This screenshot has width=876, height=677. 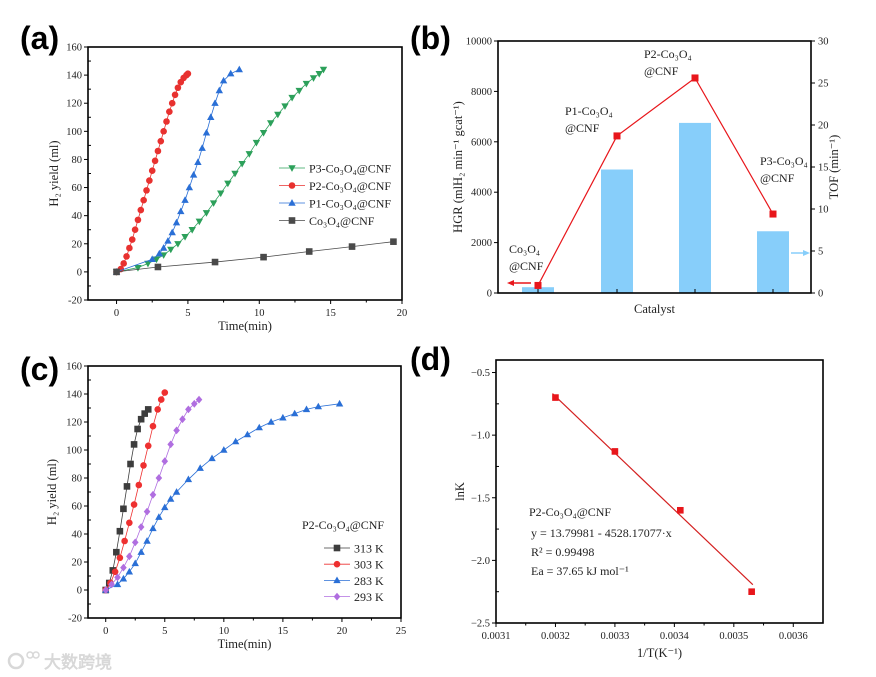 What do you see at coordinates (653, 489) in the screenshot?
I see `fit-line` at bounding box center [653, 489].